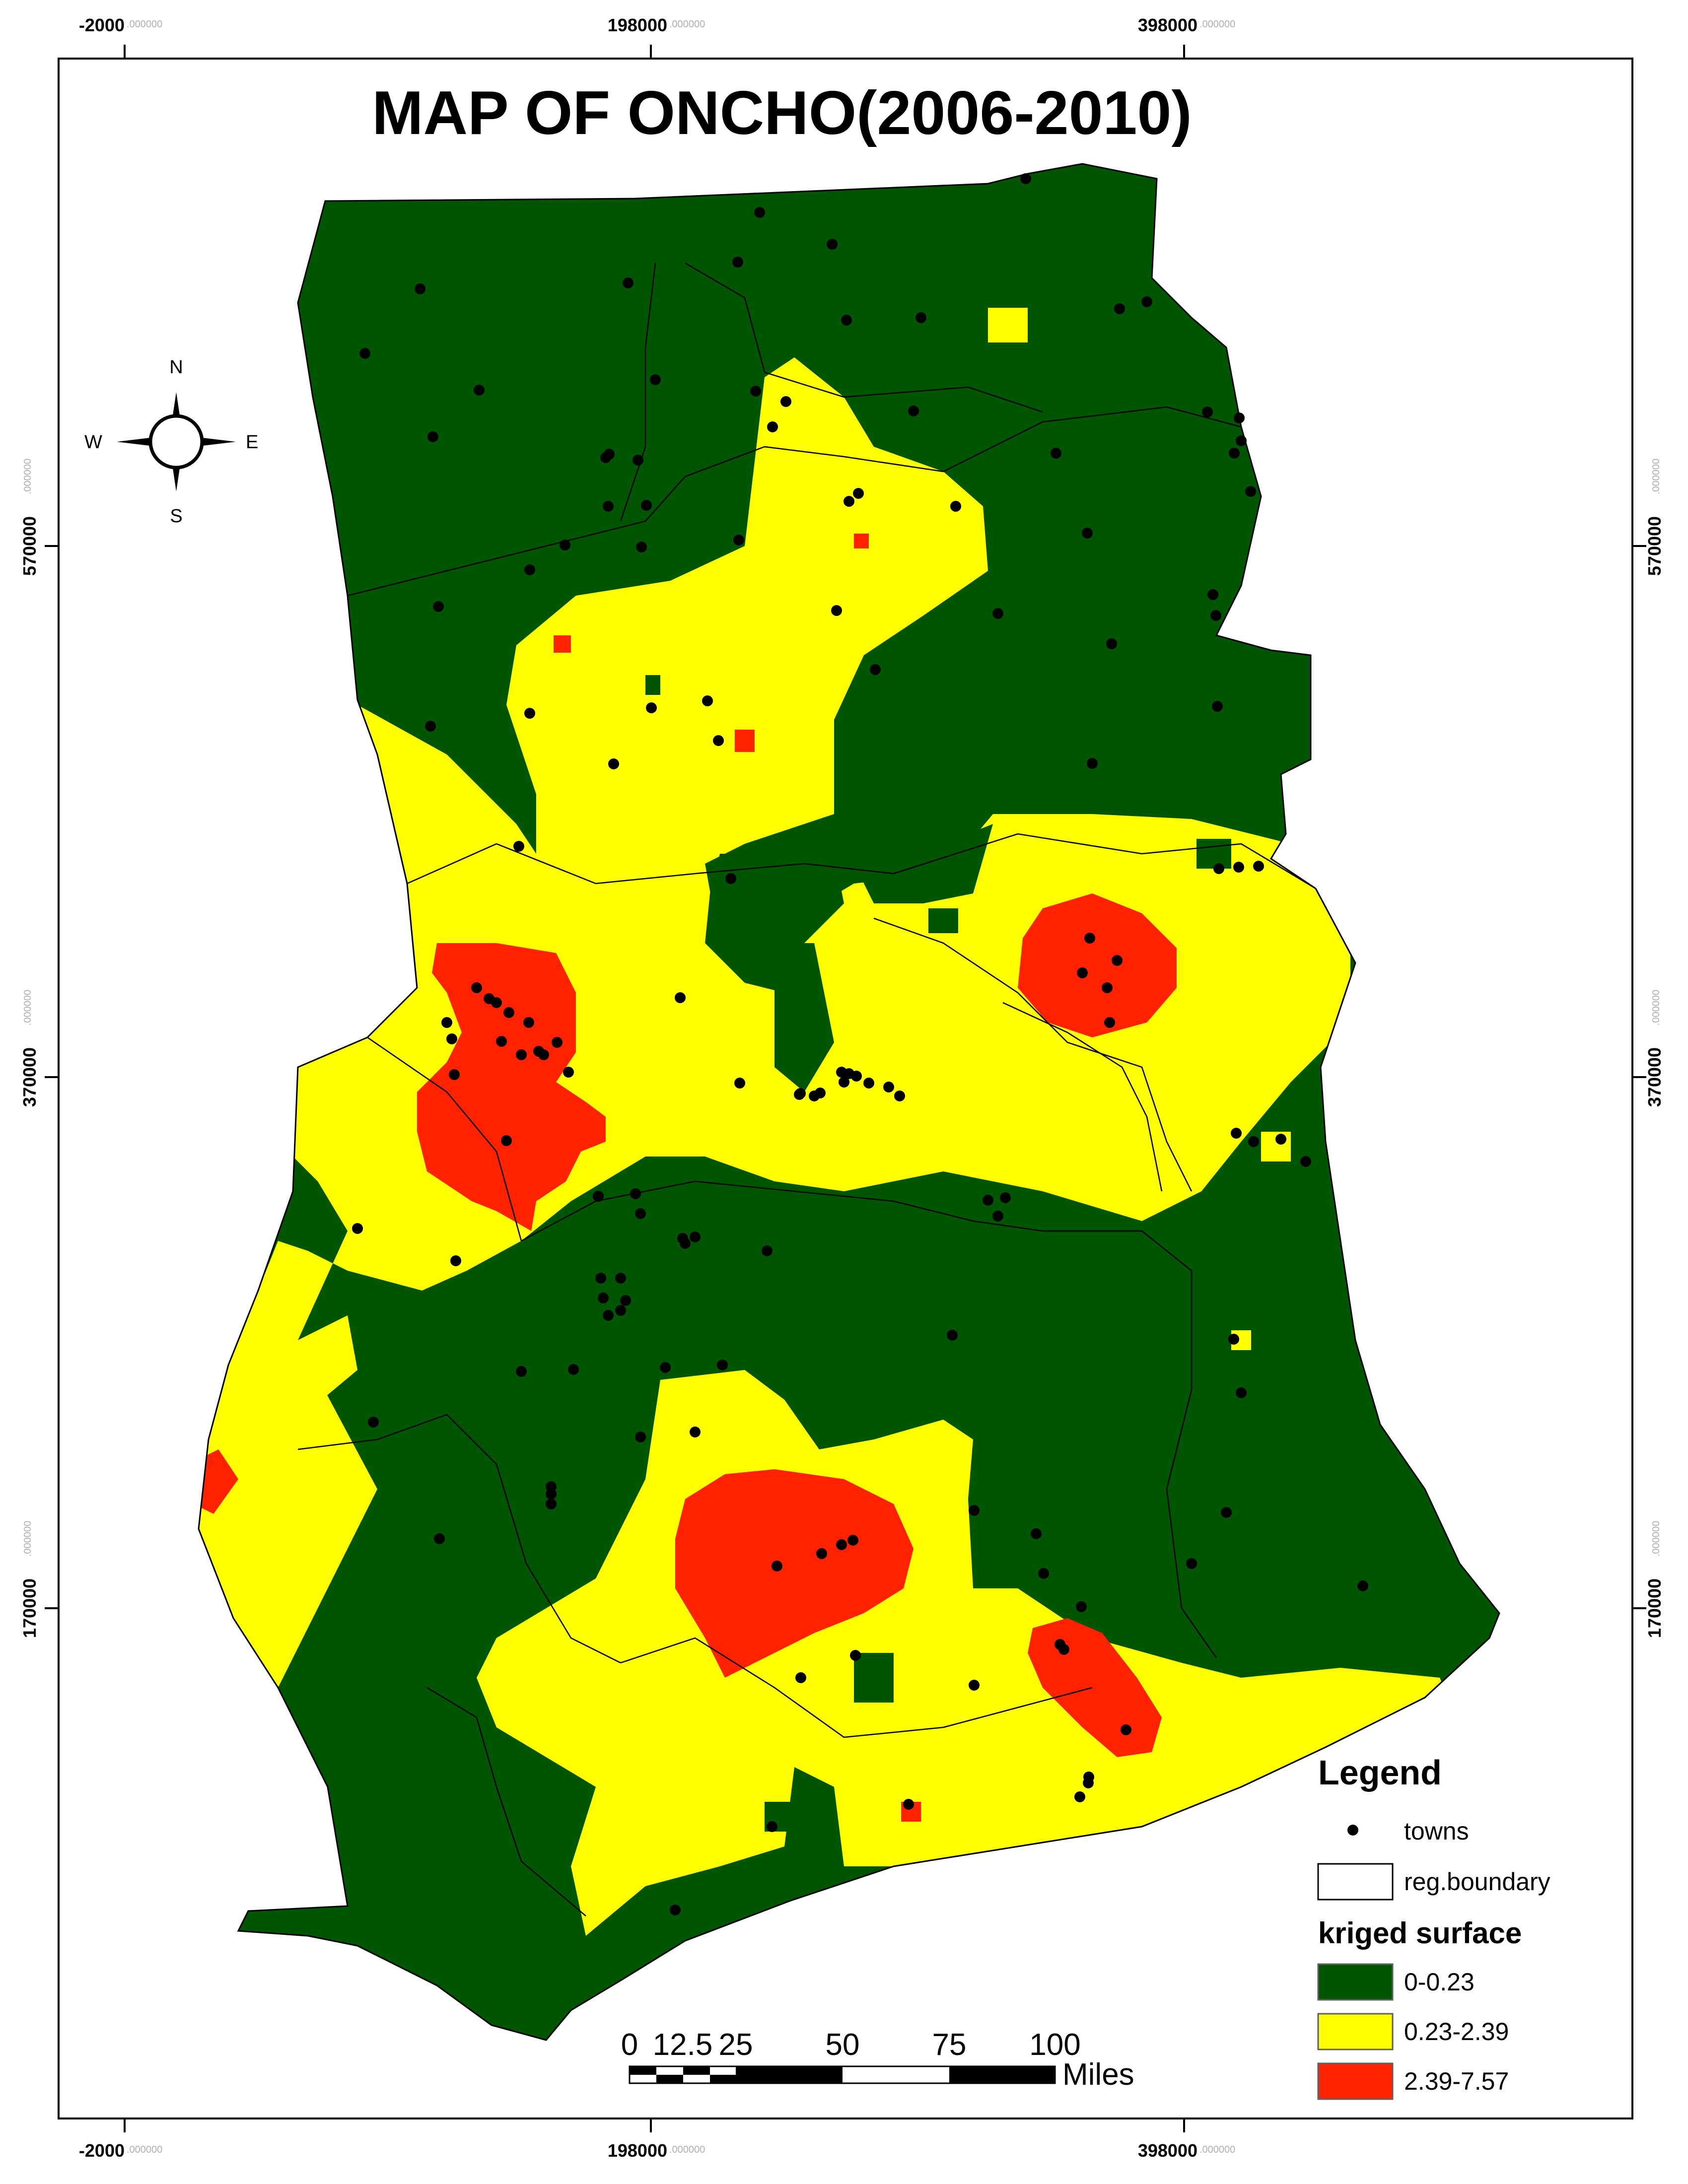 The image size is (1688, 2184). Describe the element at coordinates (102, 25) in the screenshot. I see `x-tick-top-1: -2000` at that location.